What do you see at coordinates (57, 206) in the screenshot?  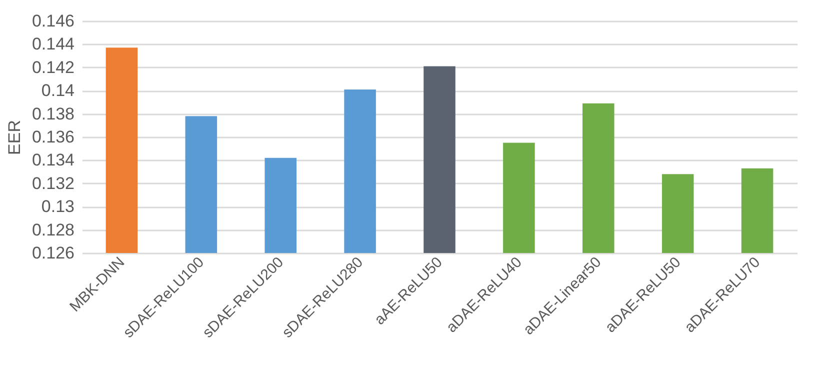 I see `y-tick-label: 0.13` at bounding box center [57, 206].